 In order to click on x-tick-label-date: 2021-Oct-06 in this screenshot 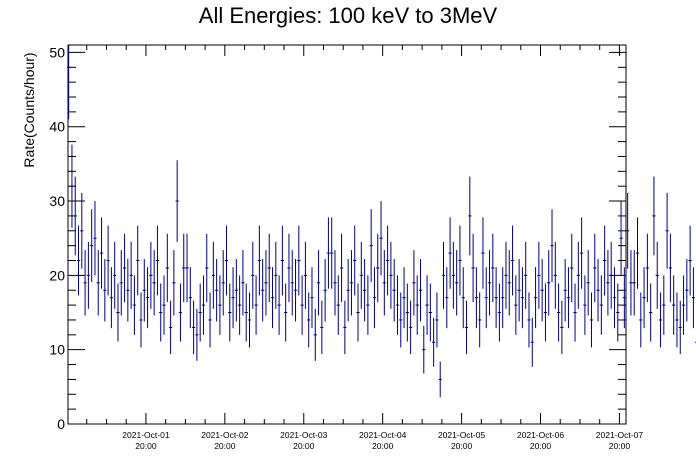, I will do `click(541, 435)`.